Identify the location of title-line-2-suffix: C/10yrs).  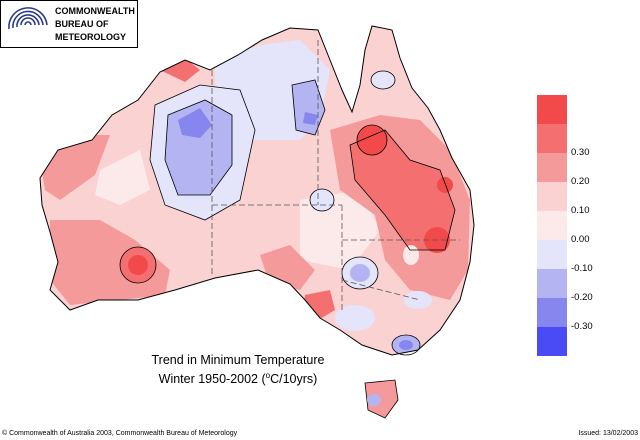
(294, 379).